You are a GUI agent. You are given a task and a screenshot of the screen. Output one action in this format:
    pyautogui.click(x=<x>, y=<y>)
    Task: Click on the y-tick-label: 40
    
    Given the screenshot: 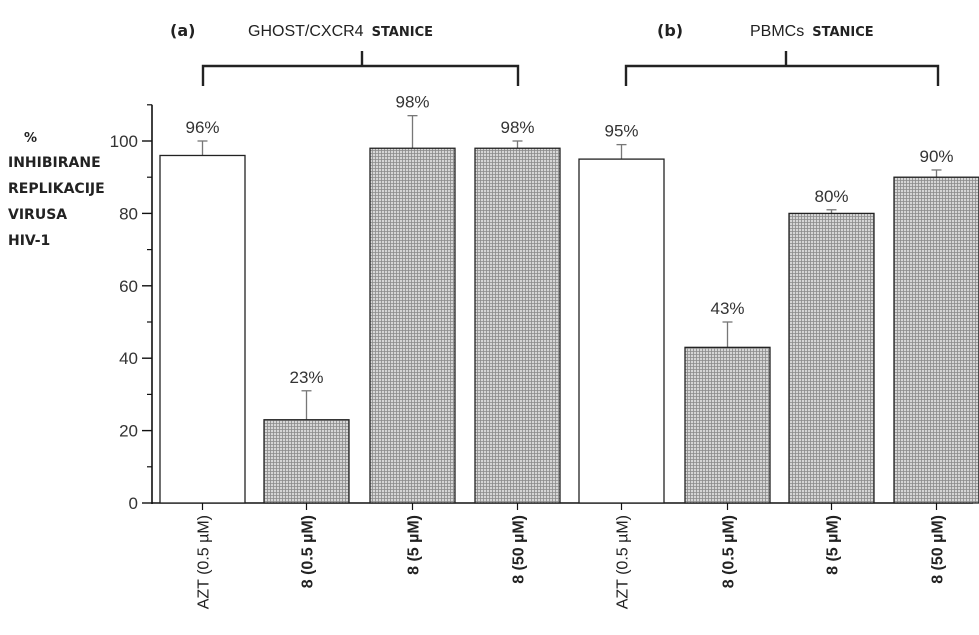 What is the action you would take?
    pyautogui.click(x=128, y=358)
    